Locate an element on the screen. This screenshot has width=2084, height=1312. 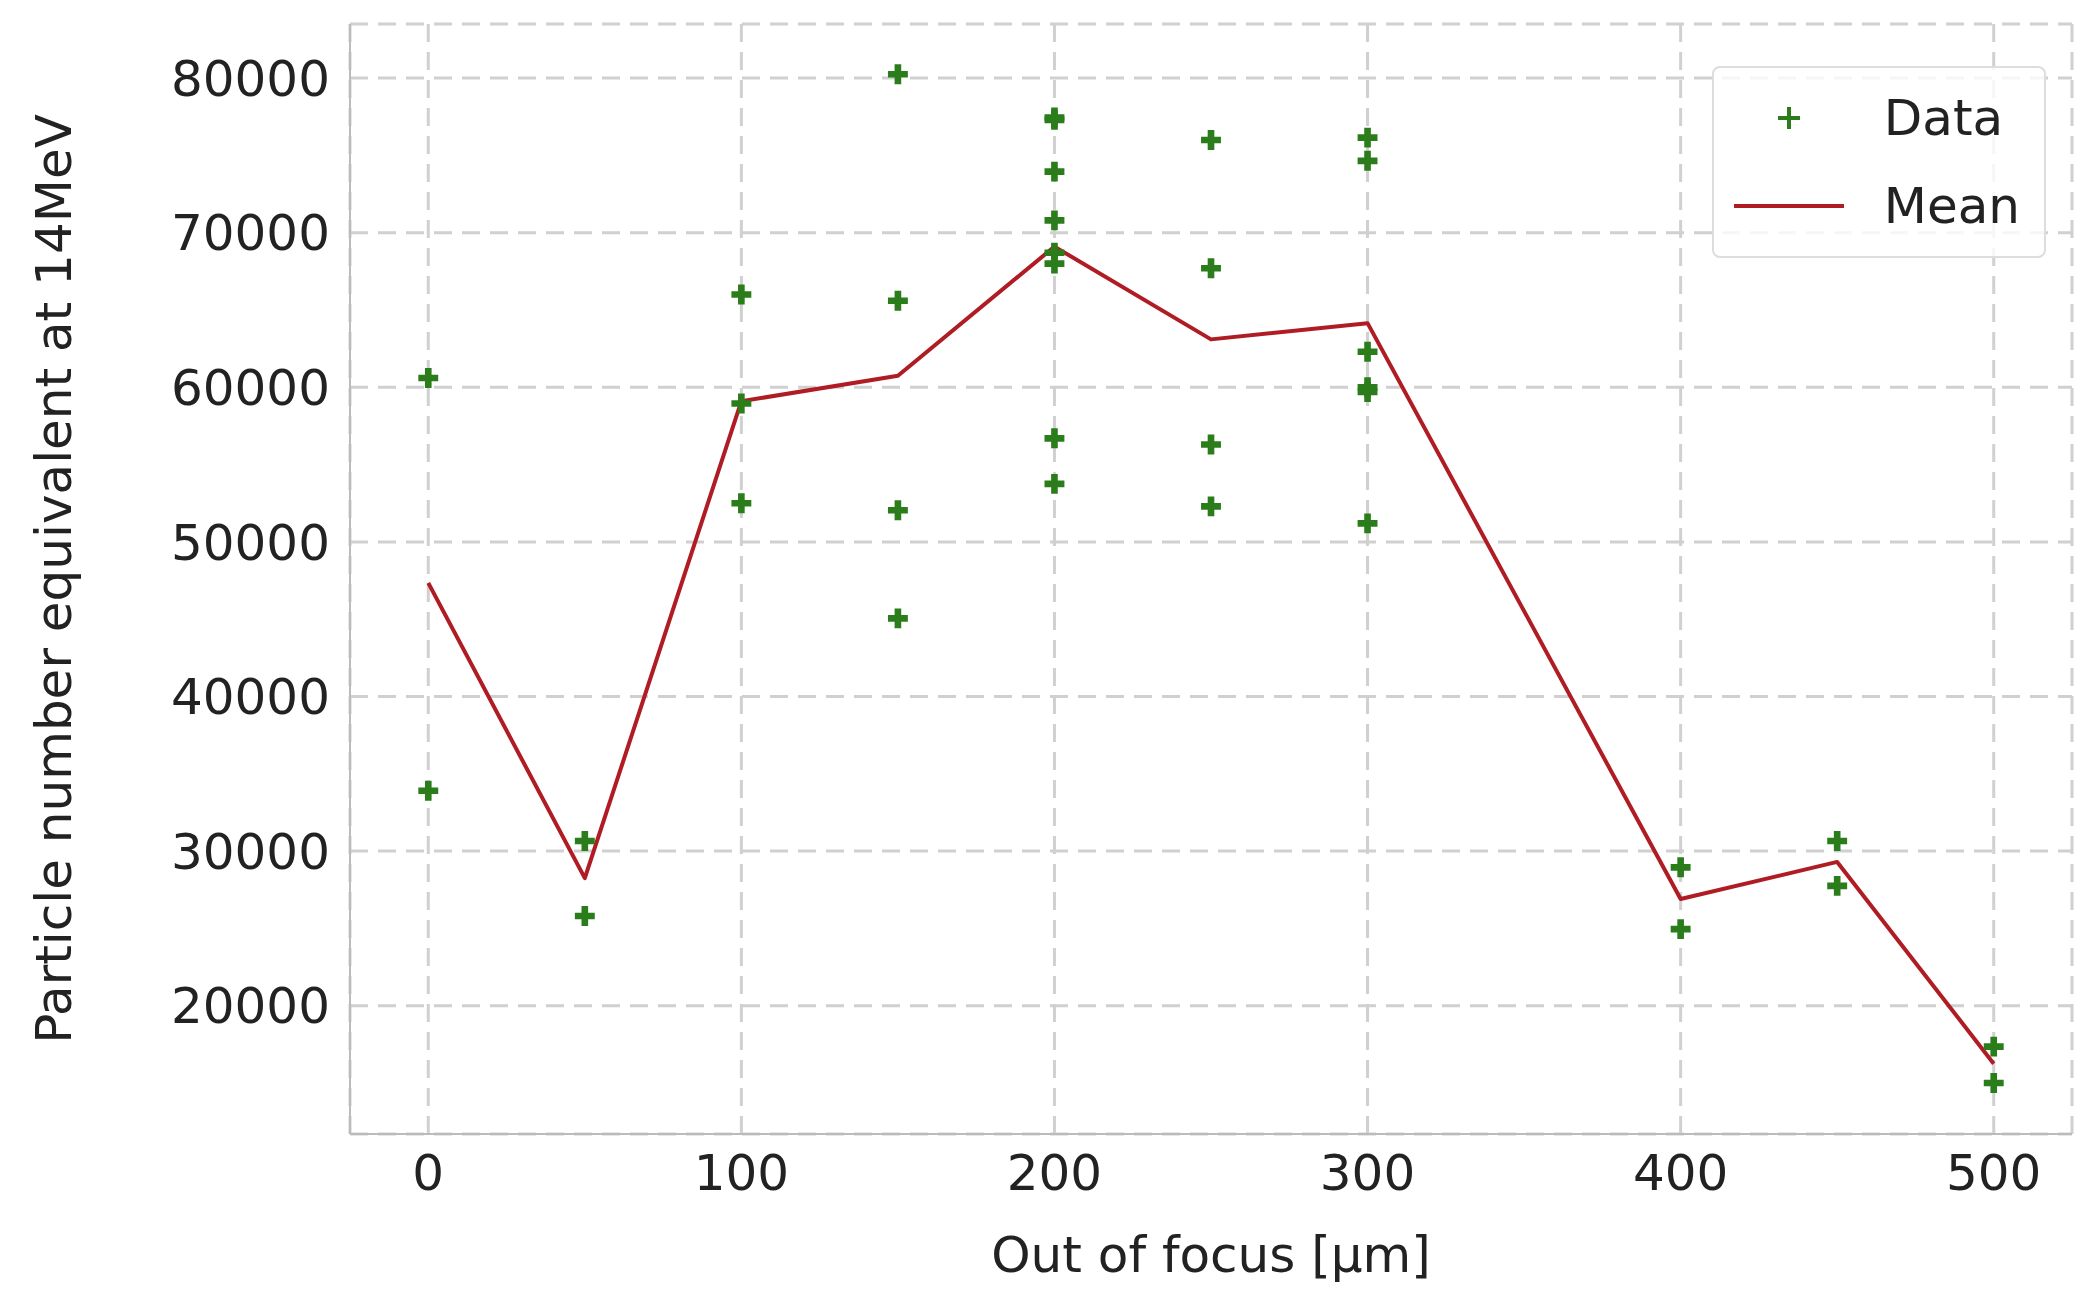
y-axis-title: Particle number equivalent at 14MeV is located at coordinates (53, 579).